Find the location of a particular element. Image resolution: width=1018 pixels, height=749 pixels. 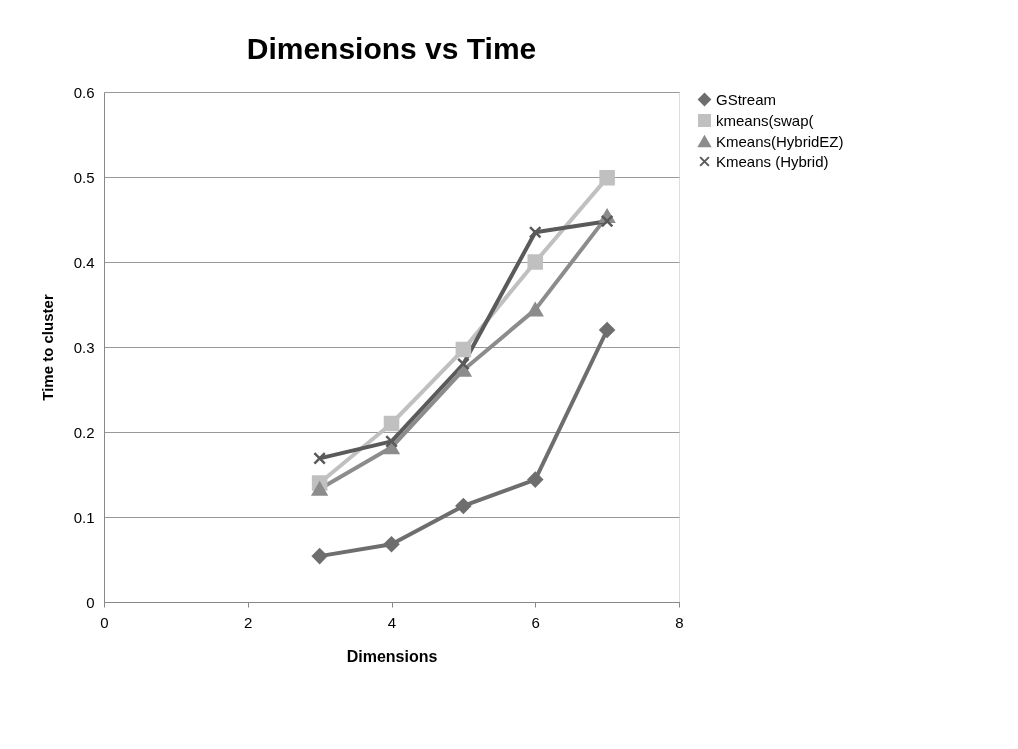

y-tick-label: 0.5 is located at coordinates (84, 177).